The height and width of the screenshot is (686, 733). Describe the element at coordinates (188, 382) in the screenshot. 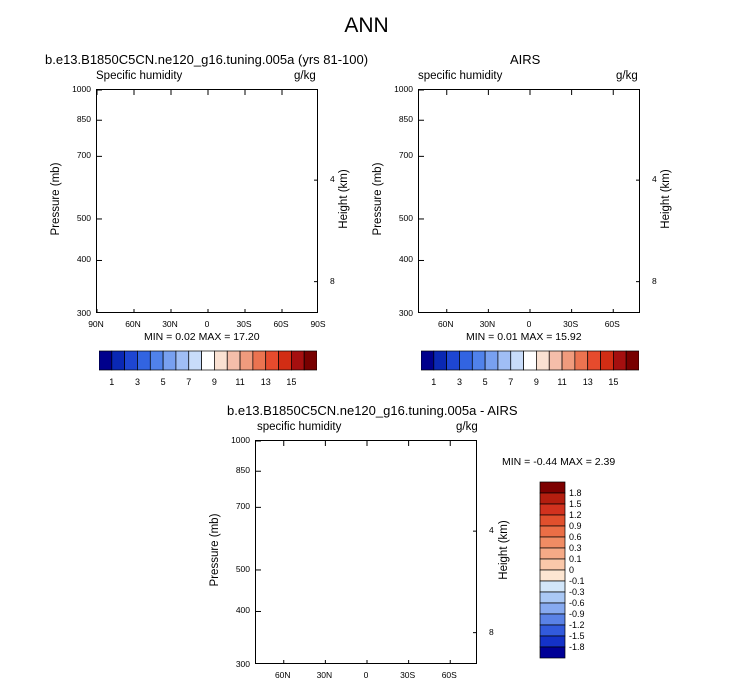

I see `colorbar-label: 7` at that location.